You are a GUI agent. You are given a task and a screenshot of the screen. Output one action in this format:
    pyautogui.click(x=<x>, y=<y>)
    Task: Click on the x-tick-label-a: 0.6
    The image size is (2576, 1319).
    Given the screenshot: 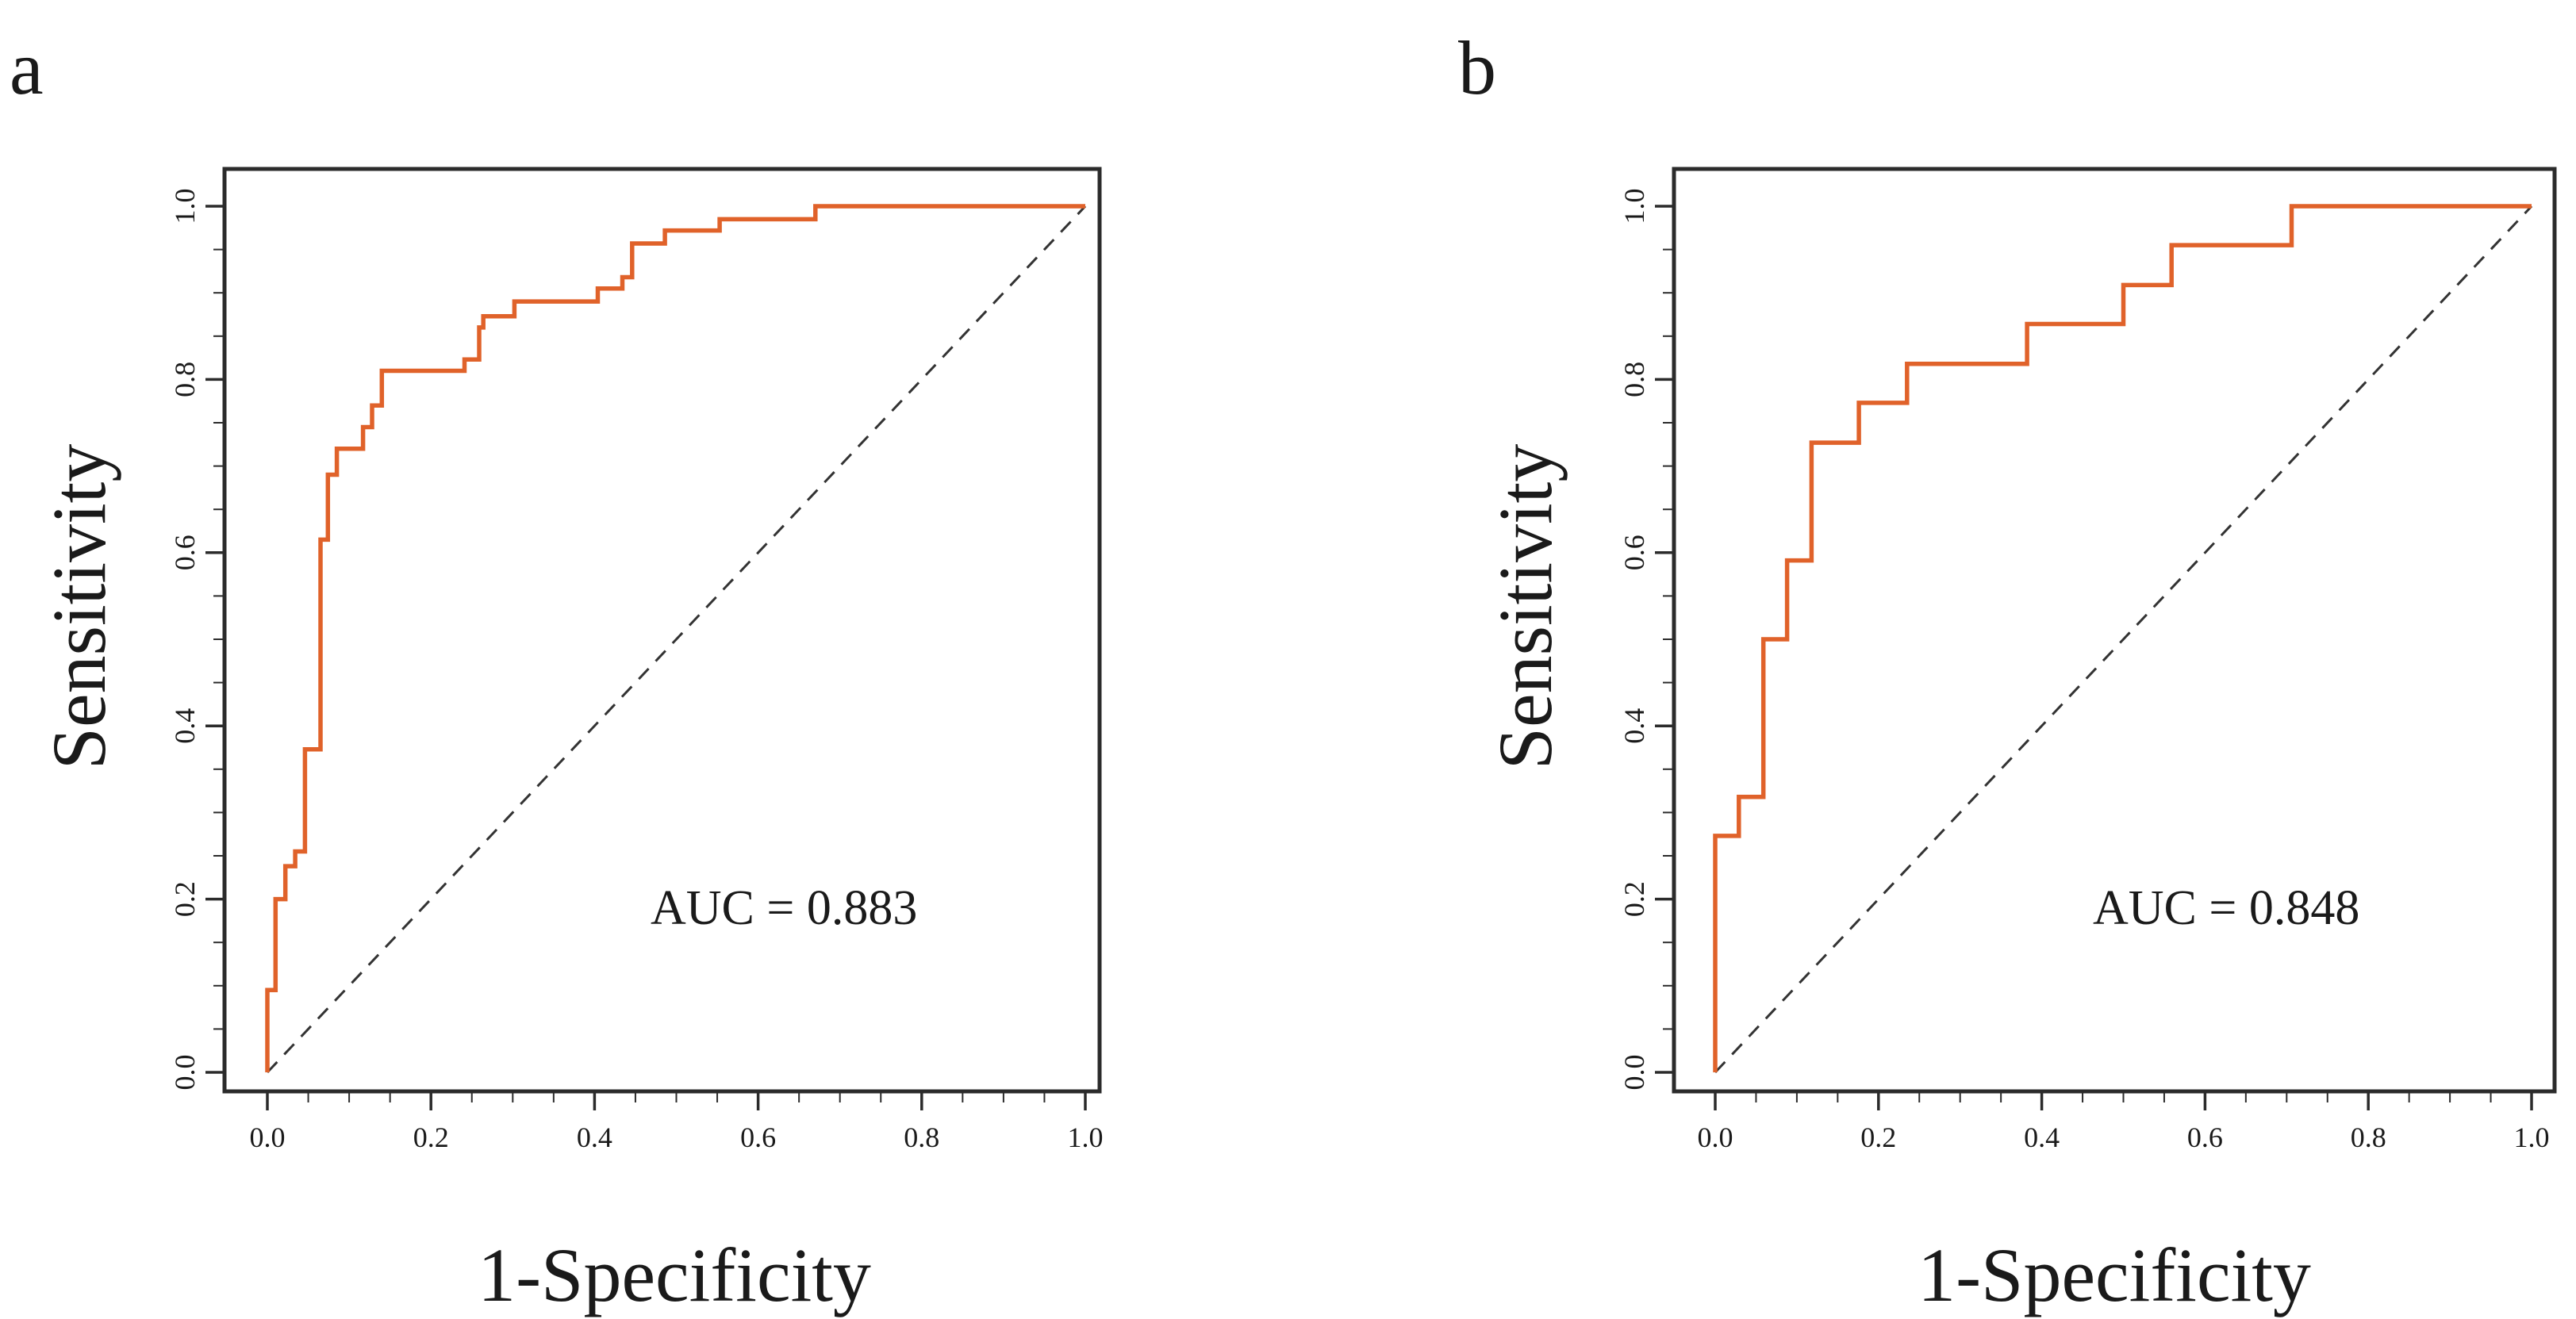 What is the action you would take?
    pyautogui.click(x=758, y=1138)
    